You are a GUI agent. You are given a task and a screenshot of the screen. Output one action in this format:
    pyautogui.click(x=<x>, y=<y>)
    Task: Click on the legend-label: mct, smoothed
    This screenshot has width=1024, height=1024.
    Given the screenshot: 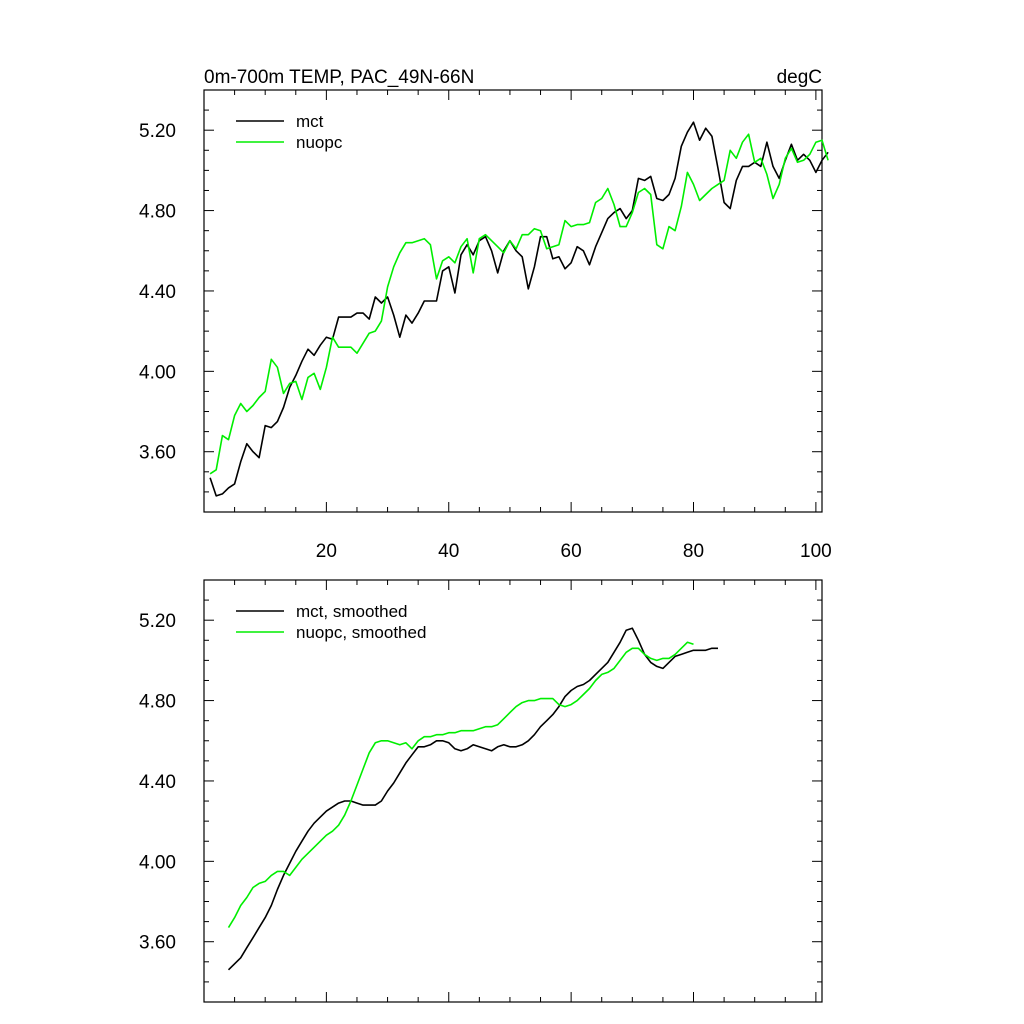 What is the action you would take?
    pyautogui.click(x=352, y=611)
    